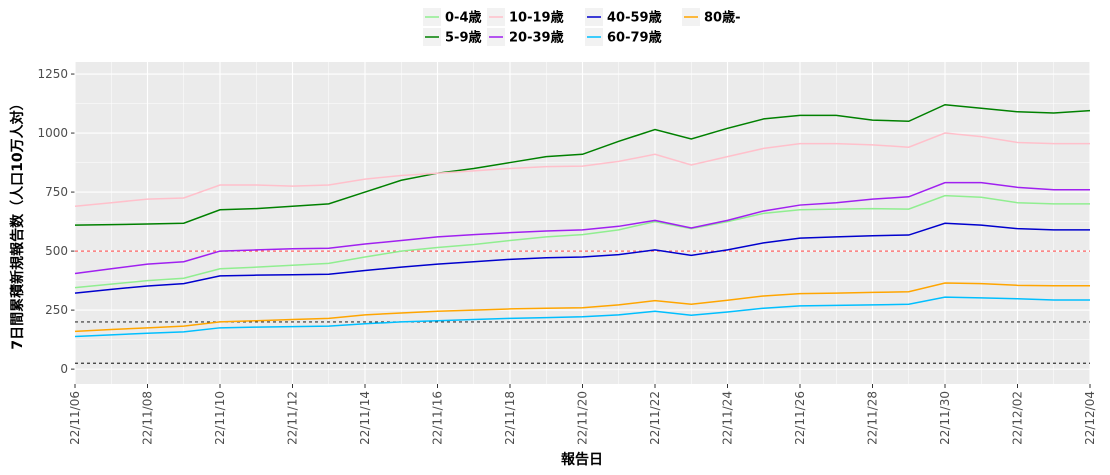 This screenshot has width=1110, height=475. What do you see at coordinates (52, 74) in the screenshot?
I see `y-tick-label: 1250` at bounding box center [52, 74].